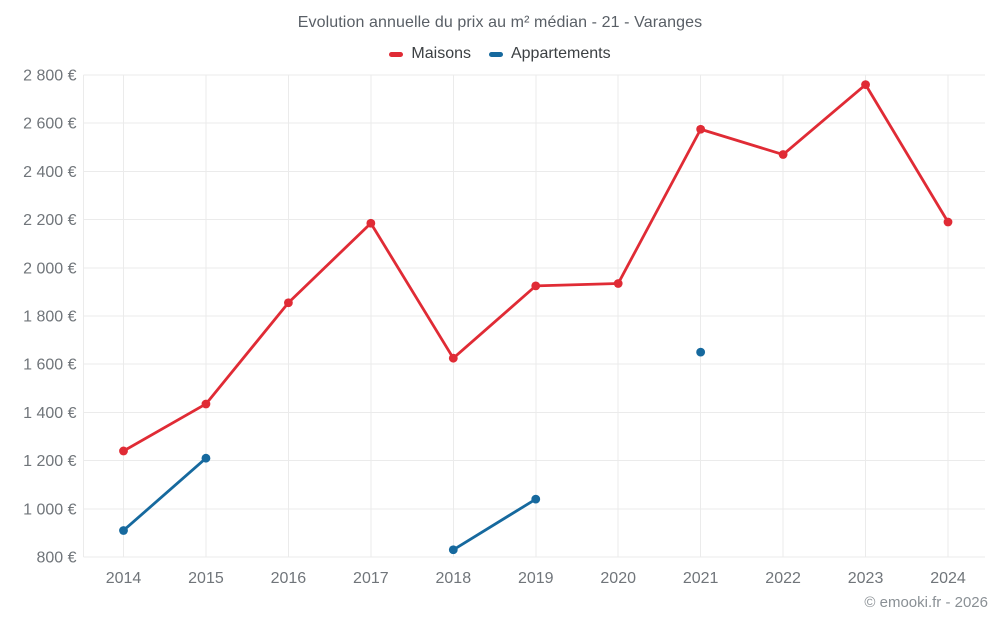 This screenshot has width=1000, height=625. Describe the element at coordinates (206, 578) in the screenshot. I see `x-axis-tick-label: 2015` at that location.